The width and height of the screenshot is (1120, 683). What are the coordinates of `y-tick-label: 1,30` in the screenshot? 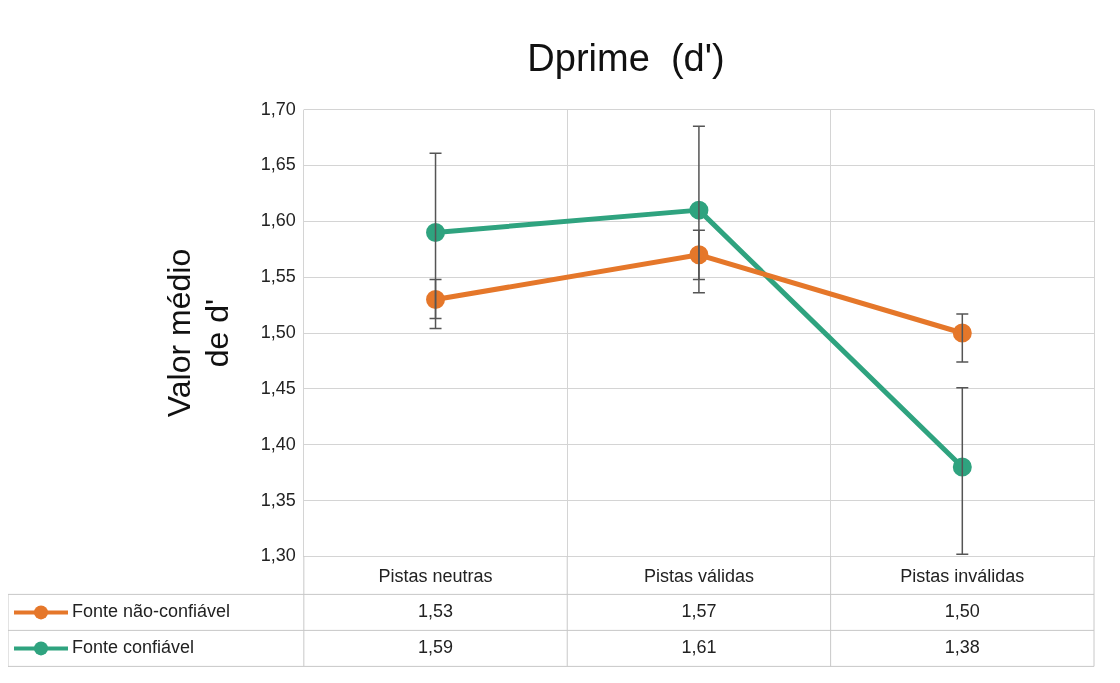 It's located at (278, 555).